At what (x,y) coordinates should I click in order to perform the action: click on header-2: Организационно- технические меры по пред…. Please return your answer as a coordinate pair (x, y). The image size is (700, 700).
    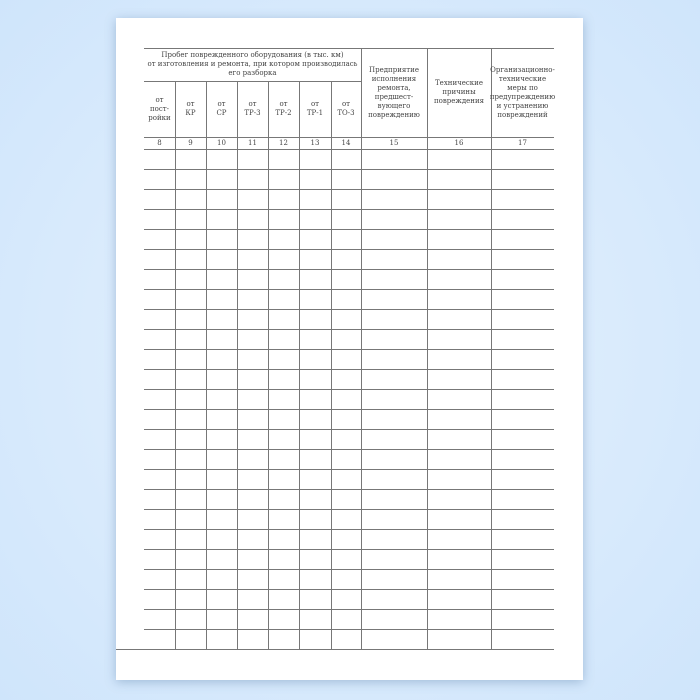
    Looking at the image, I should click on (522, 92).